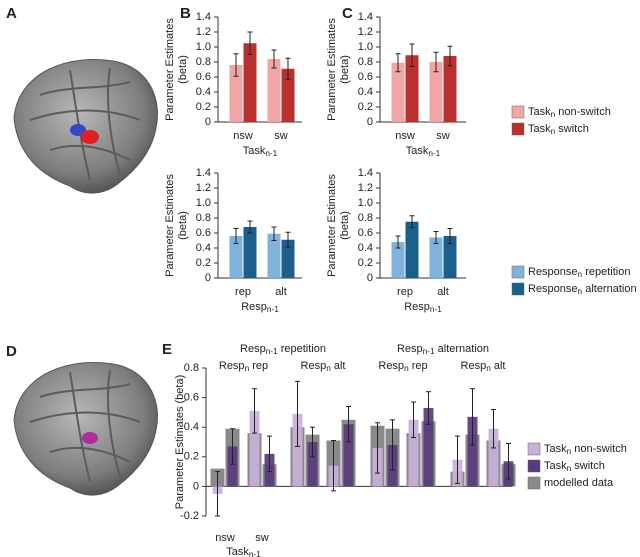 Image resolution: width=640 pixels, height=557 pixels. I want to click on group-header: Respn-1 repetition, so click(283, 349).